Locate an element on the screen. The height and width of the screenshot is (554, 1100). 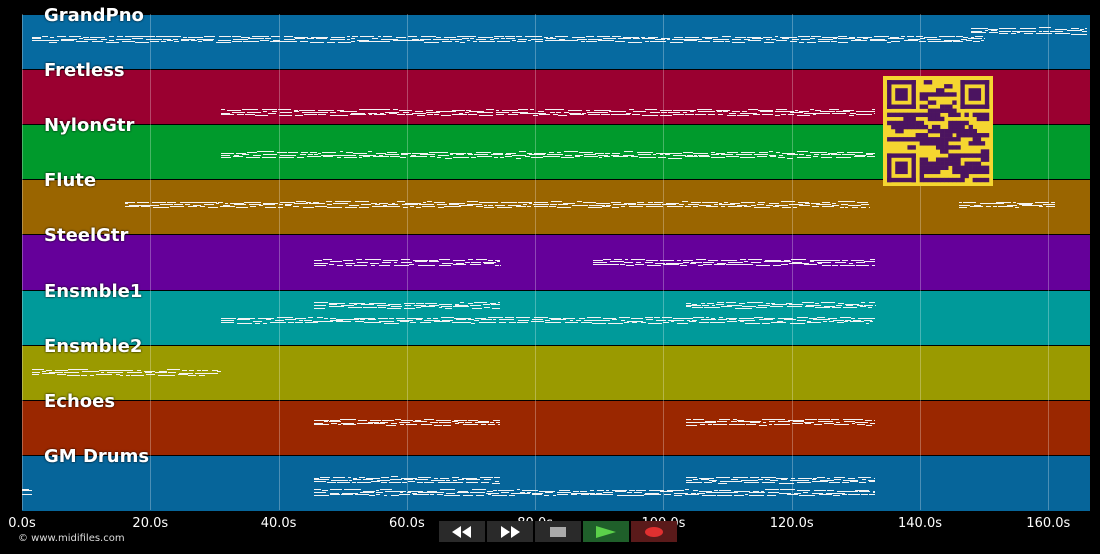
rewind-button is located at coordinates (462, 531).